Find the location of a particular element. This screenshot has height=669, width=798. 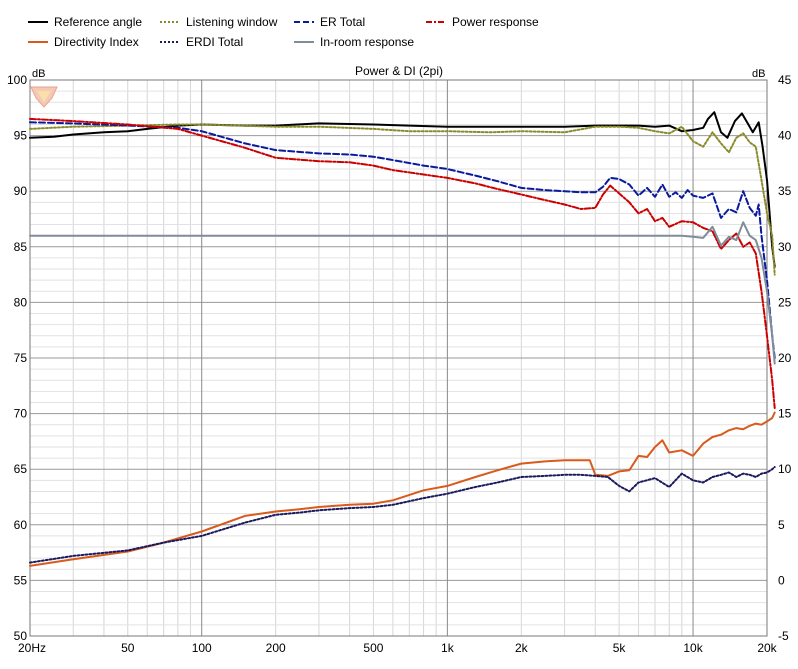

y-right-tick-label: 0 is located at coordinates (781, 580).